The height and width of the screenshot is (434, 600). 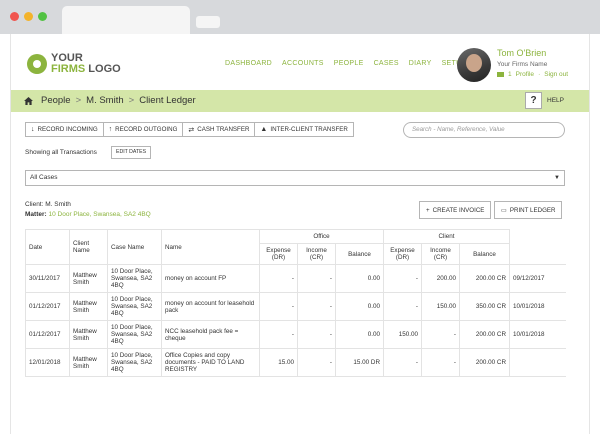 I want to click on browser-tab, so click(x=126, y=20).